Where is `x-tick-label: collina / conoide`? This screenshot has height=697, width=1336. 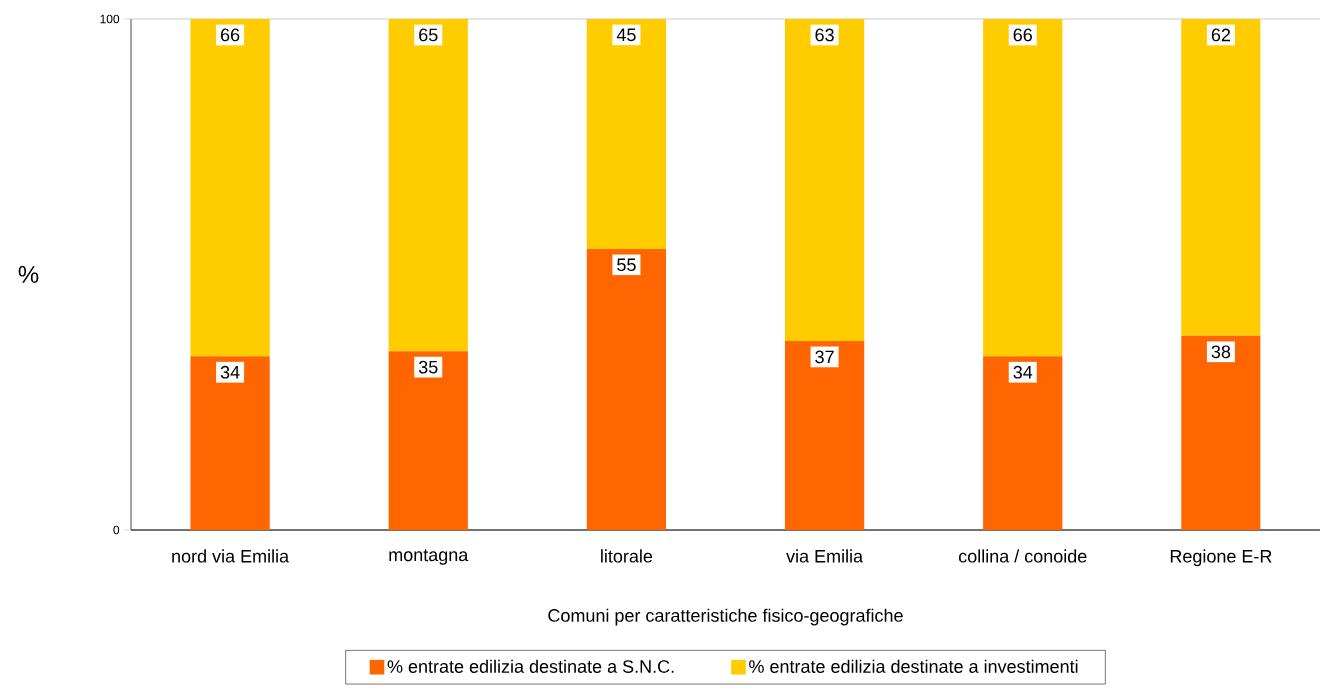 x-tick-label: collina / conoide is located at coordinates (1022, 556).